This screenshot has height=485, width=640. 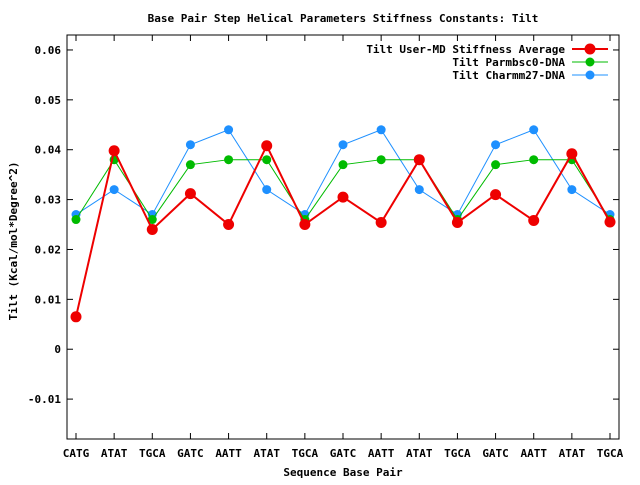 I want to click on y-tick-label: 0.01, so click(x=48, y=299).